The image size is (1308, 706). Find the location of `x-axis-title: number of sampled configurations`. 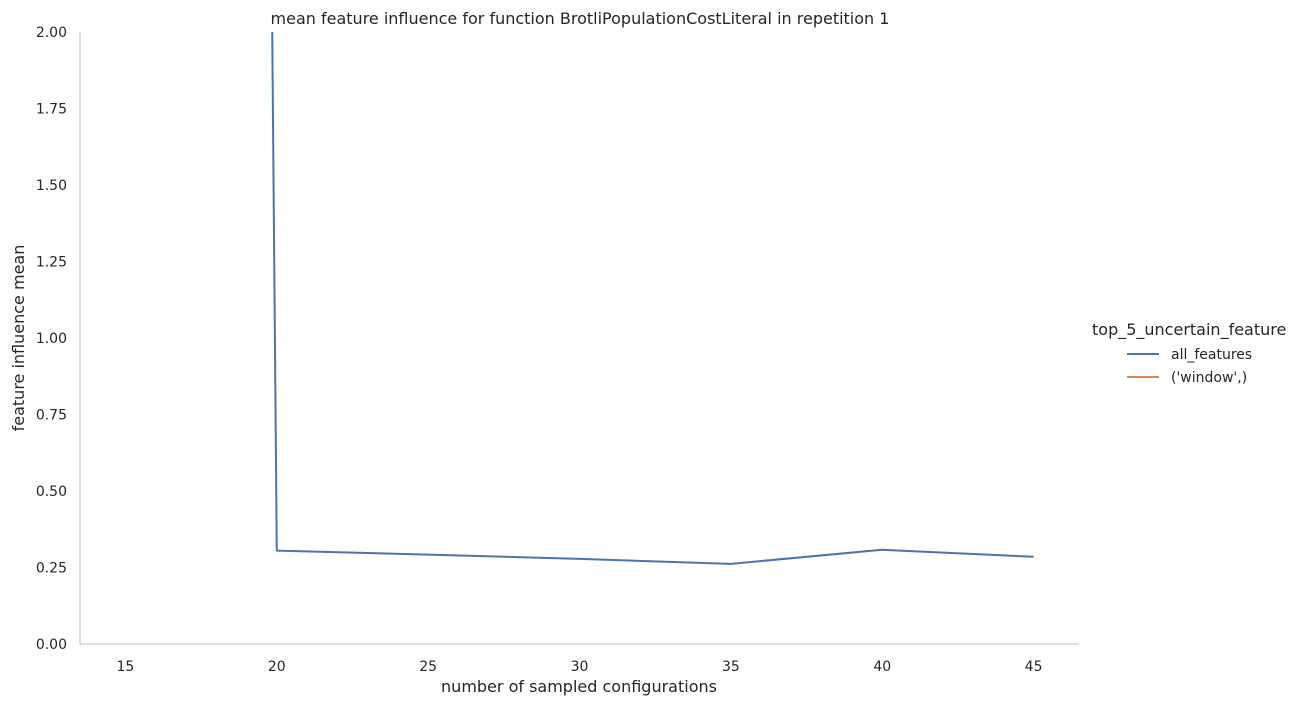

x-axis-title: number of sampled configurations is located at coordinates (579, 686).